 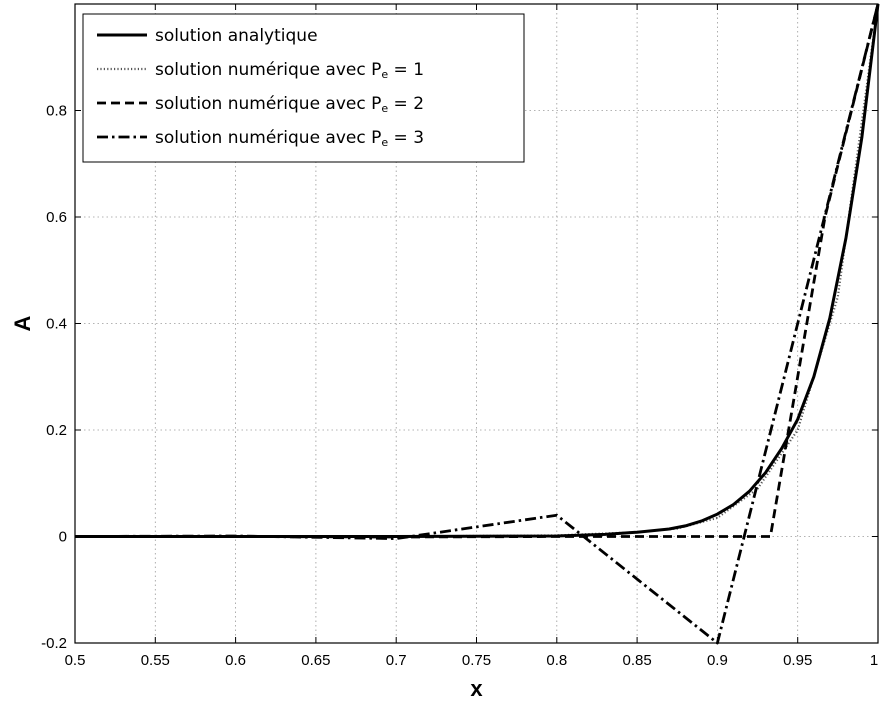 I want to click on x-tick-label-1: 0.55, so click(x=155, y=660).